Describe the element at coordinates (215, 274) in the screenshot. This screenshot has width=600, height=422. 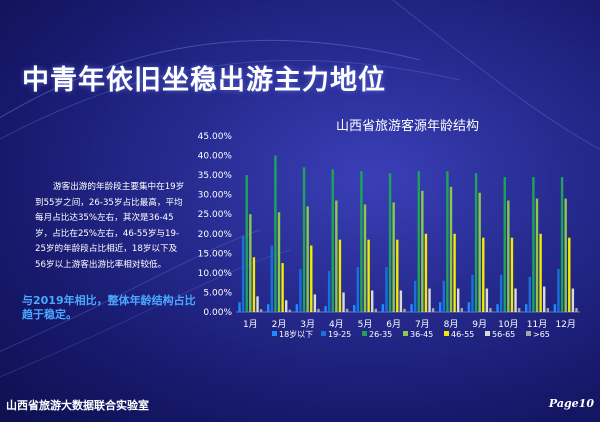
I see `y-tick-label: 10.00%` at that location.